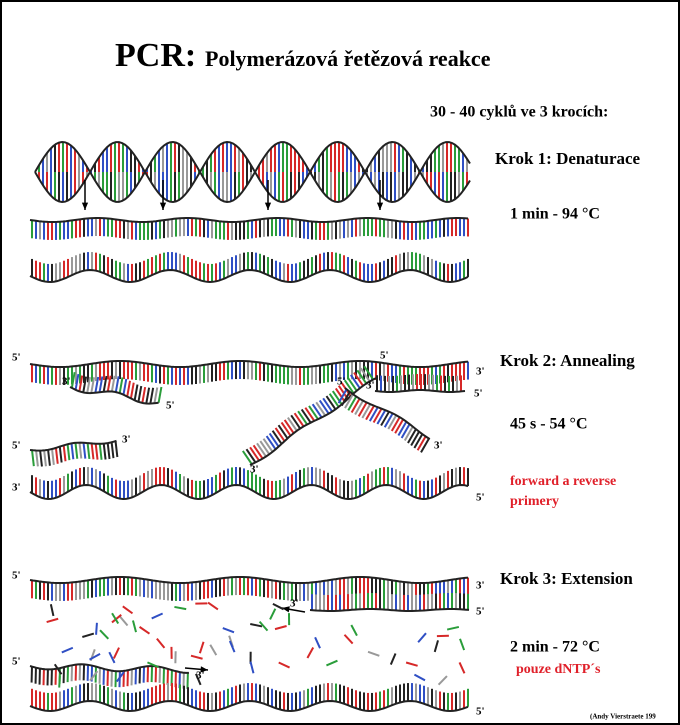 The width and height of the screenshot is (680, 725). I want to click on title-short: PCR:, so click(155, 55).